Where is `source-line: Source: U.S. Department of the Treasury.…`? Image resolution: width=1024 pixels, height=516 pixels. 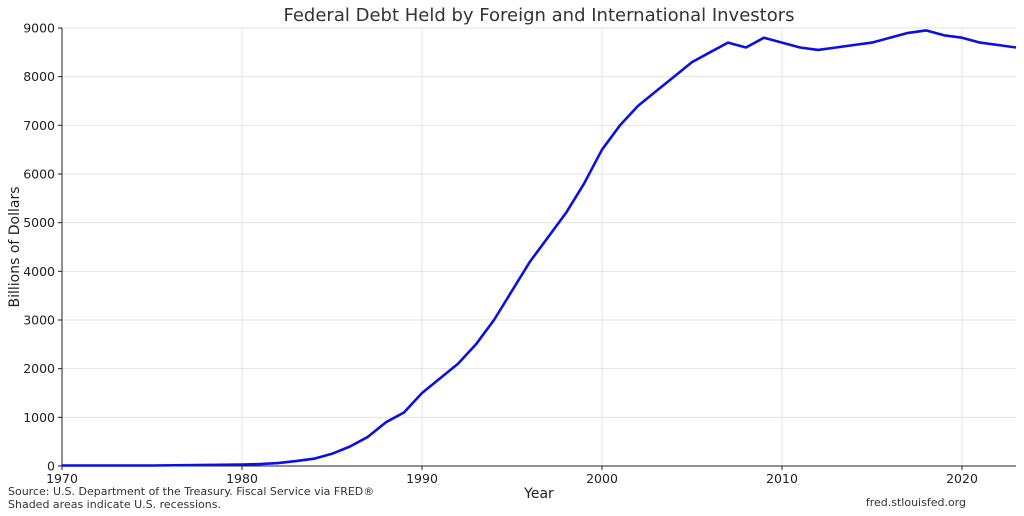
source-line: Source: U.S. Department of the Treasury.… is located at coordinates (191, 491).